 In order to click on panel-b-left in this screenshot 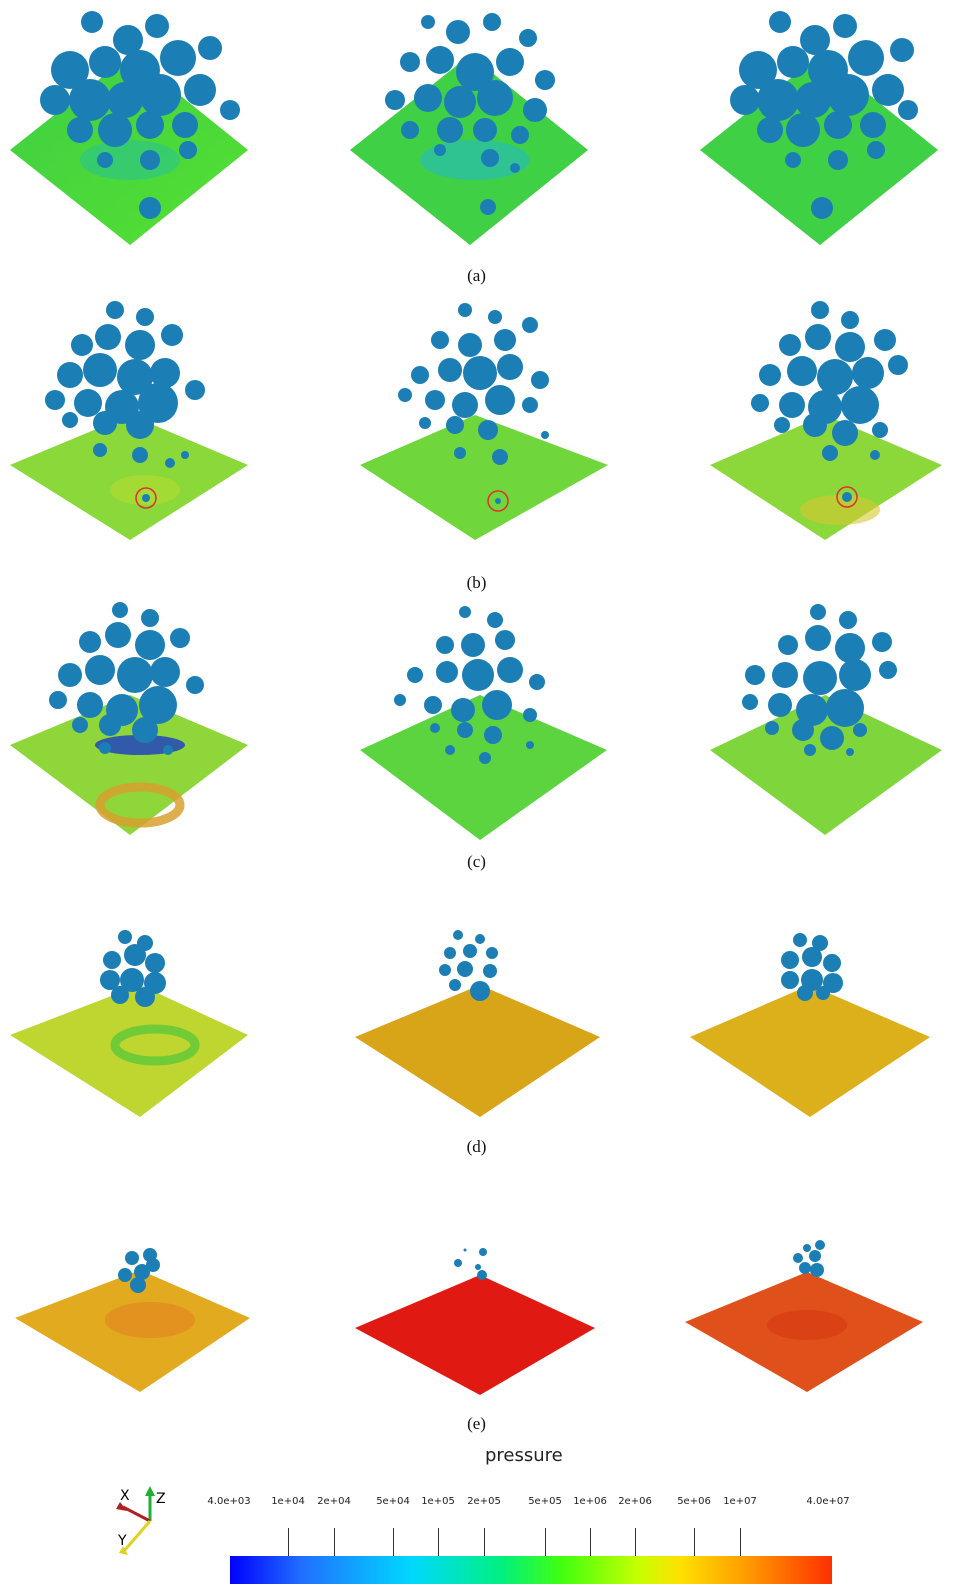, I will do `click(129, 420)`.